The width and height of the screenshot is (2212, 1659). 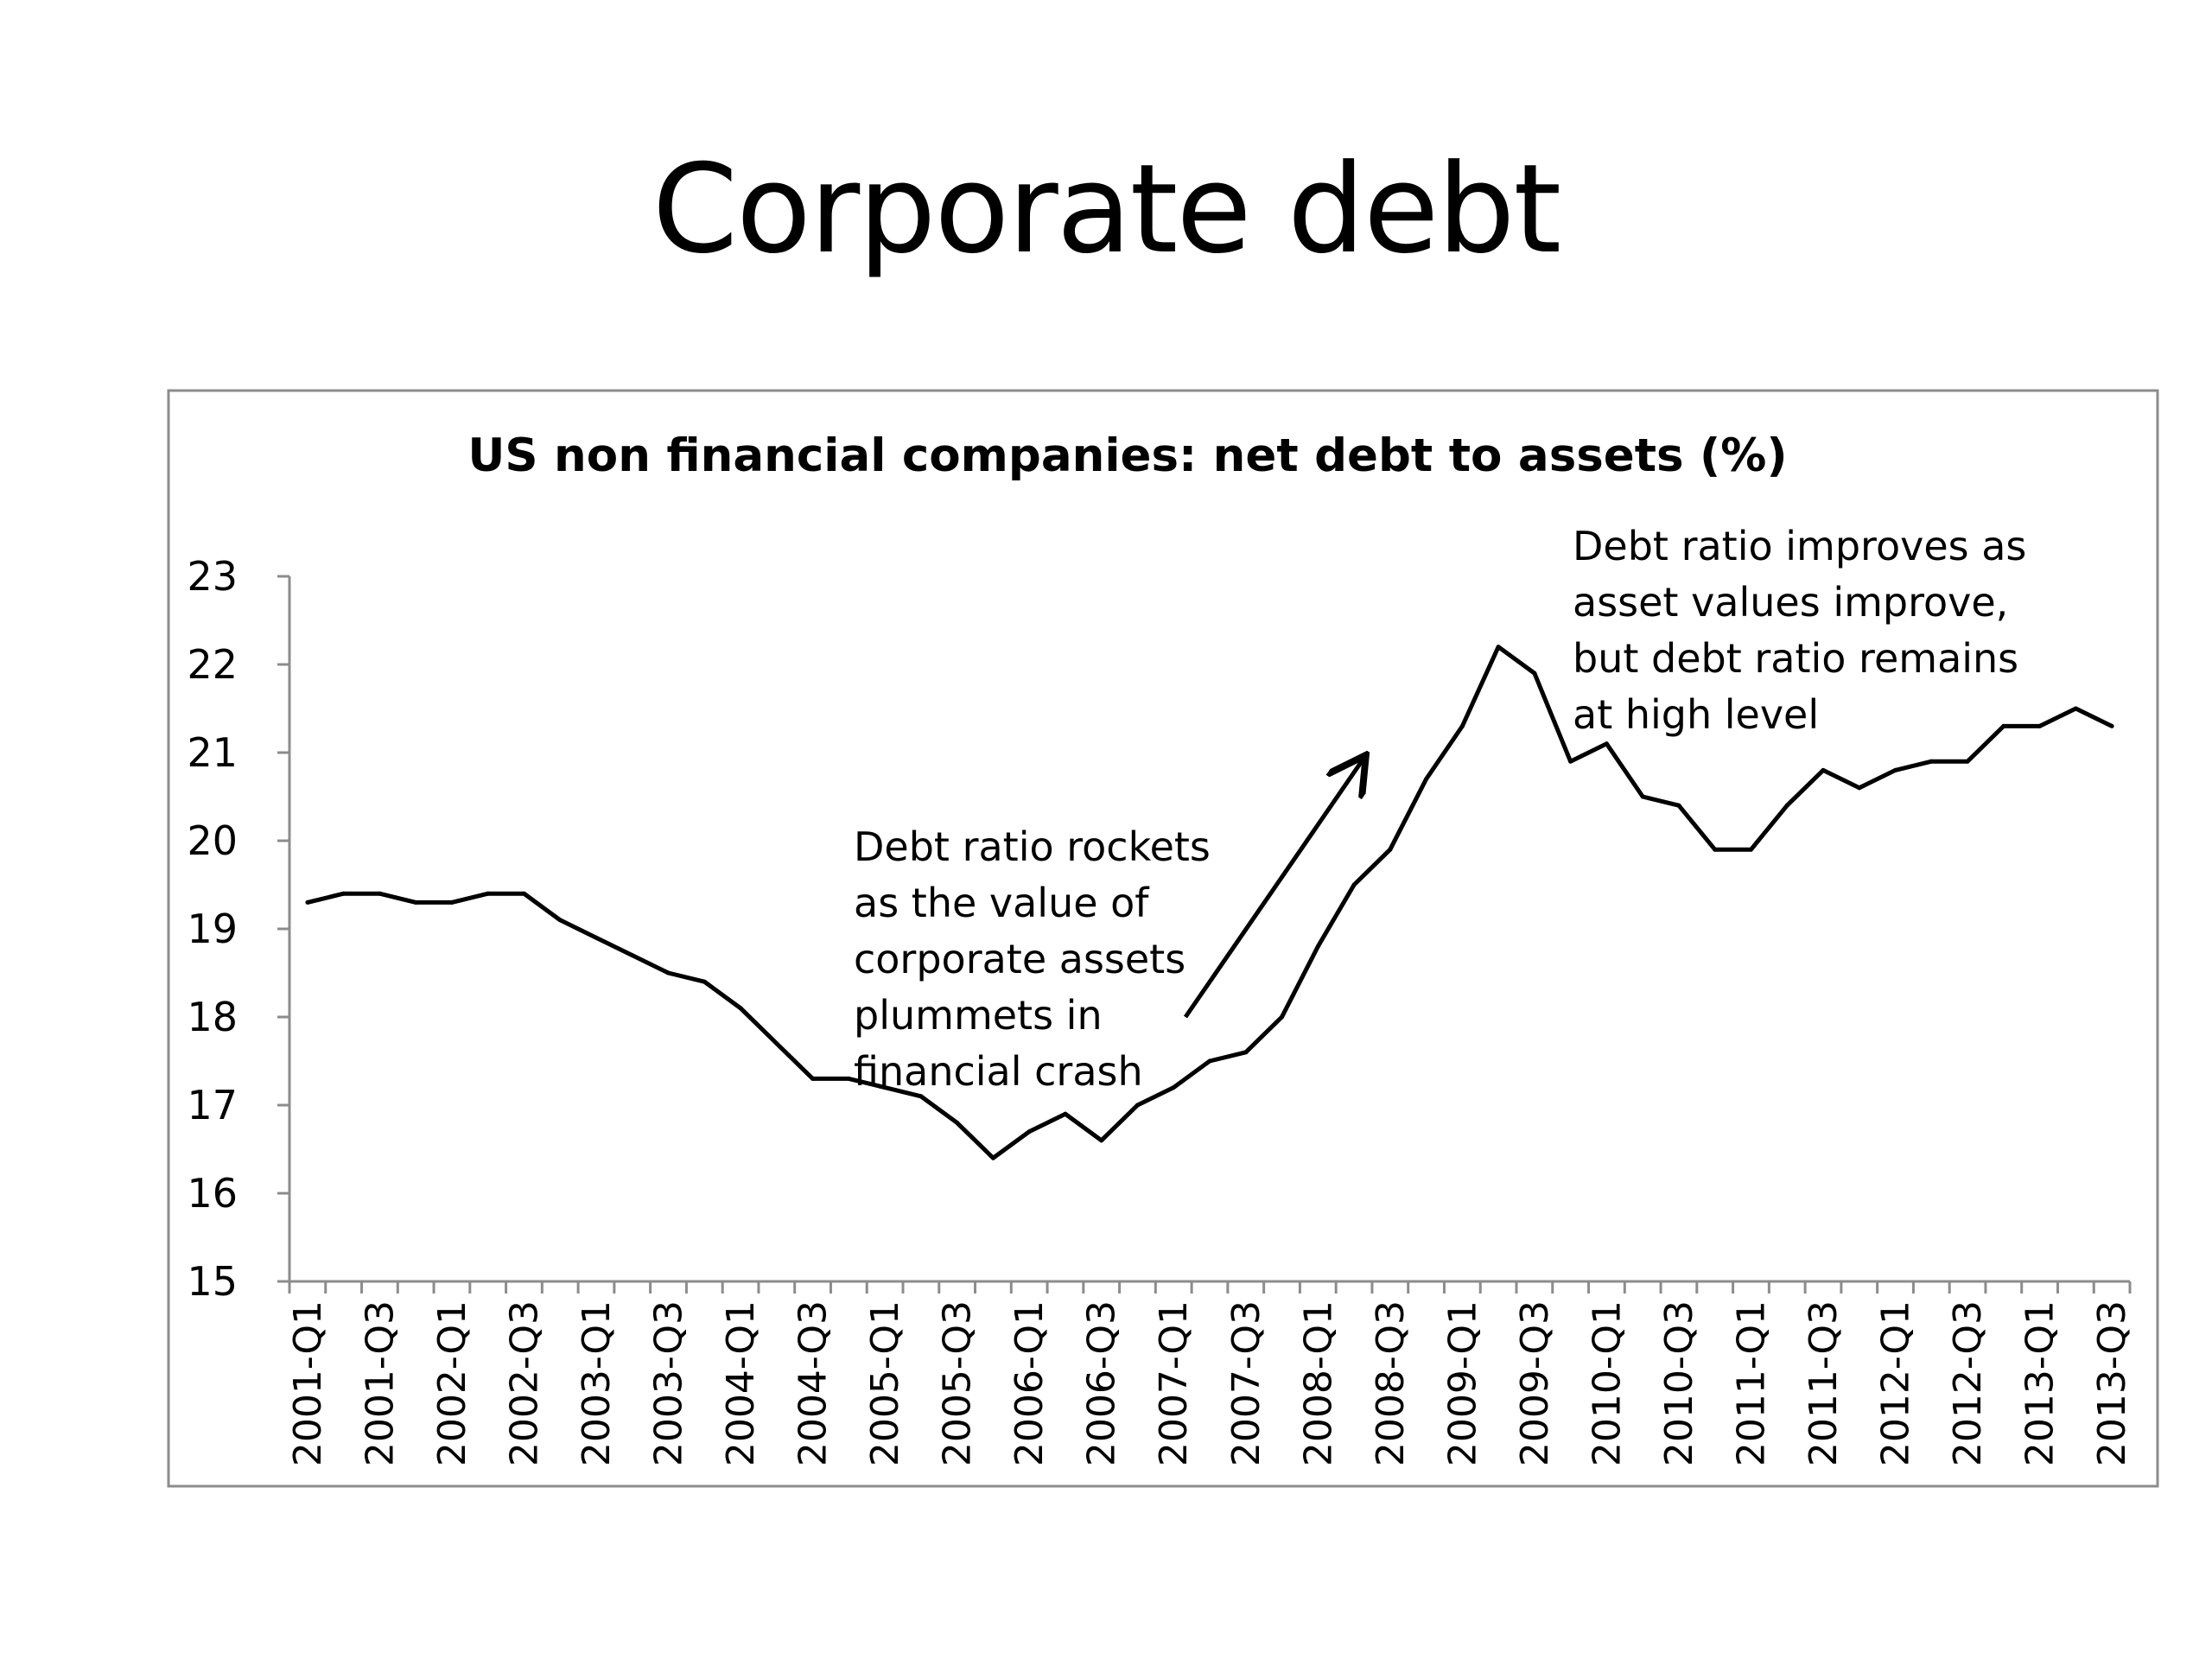 What do you see at coordinates (978, 1015) in the screenshot?
I see `annotation-line: plummets in` at bounding box center [978, 1015].